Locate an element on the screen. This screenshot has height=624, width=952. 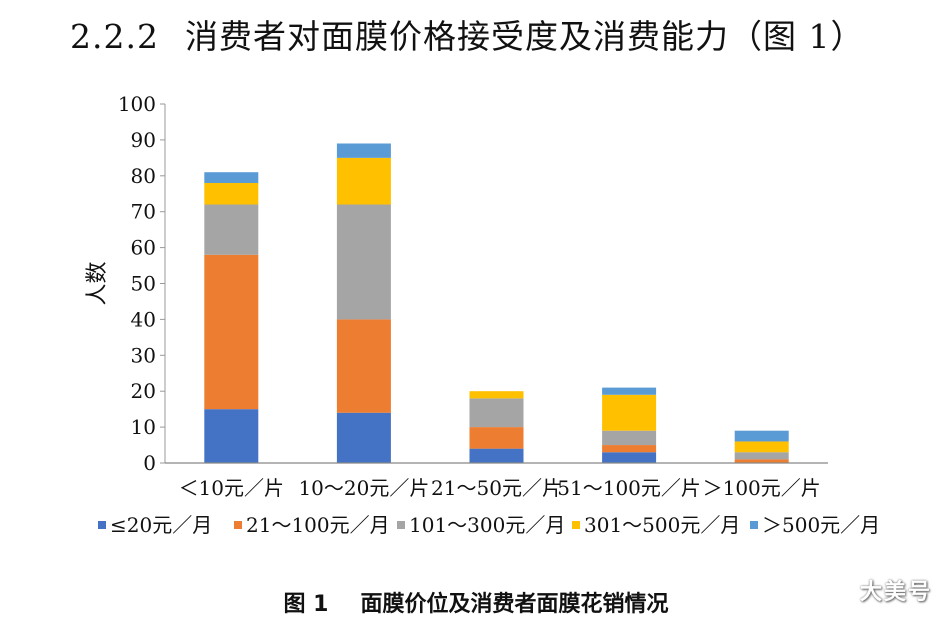
section-heading: 2.2.2 消费者对面膜价格接受度及消费能力（图 1） is located at coordinates (467, 34).